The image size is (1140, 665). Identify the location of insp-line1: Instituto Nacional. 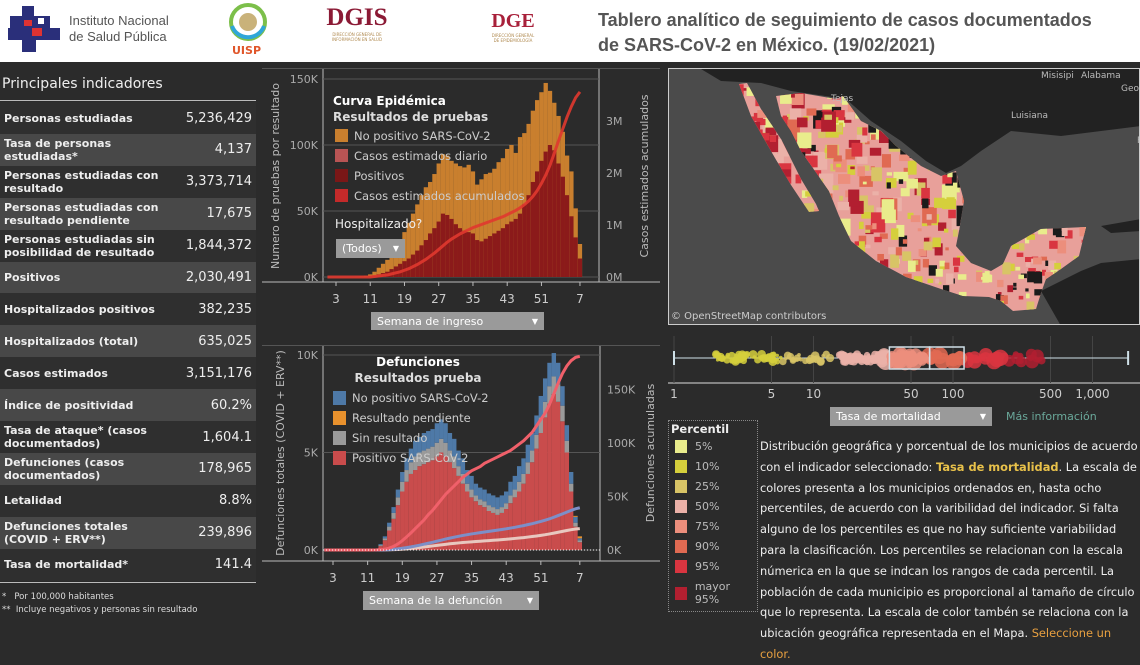
(119, 21).